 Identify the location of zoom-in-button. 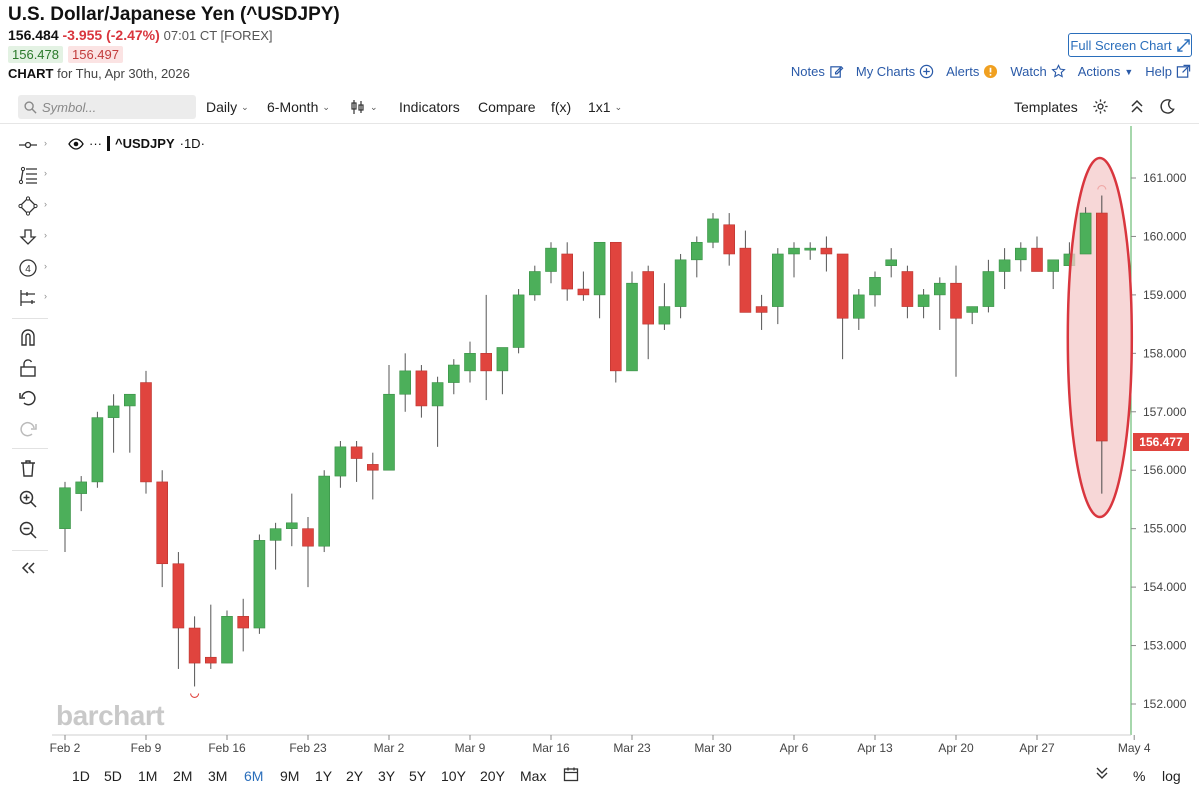
(31, 499).